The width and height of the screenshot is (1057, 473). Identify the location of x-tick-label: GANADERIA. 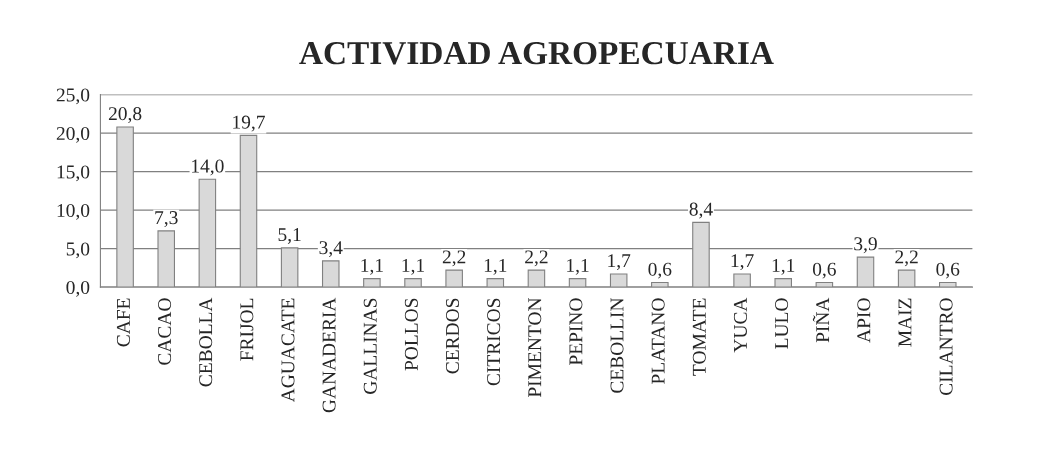
(329, 355).